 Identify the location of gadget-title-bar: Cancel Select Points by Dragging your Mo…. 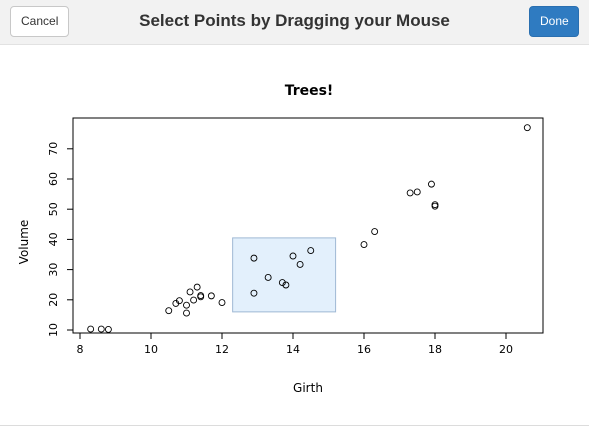
(294, 22).